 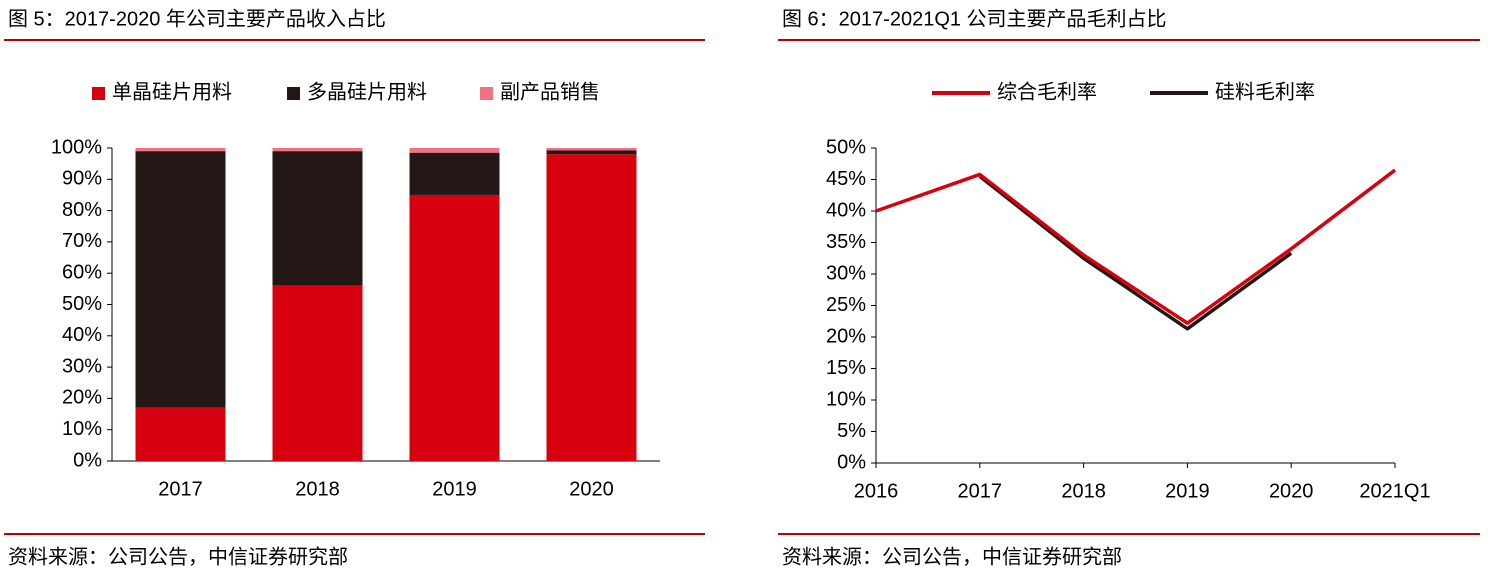 What do you see at coordinates (550, 91) in the screenshot?
I see `legend-label: 副产品销售` at bounding box center [550, 91].